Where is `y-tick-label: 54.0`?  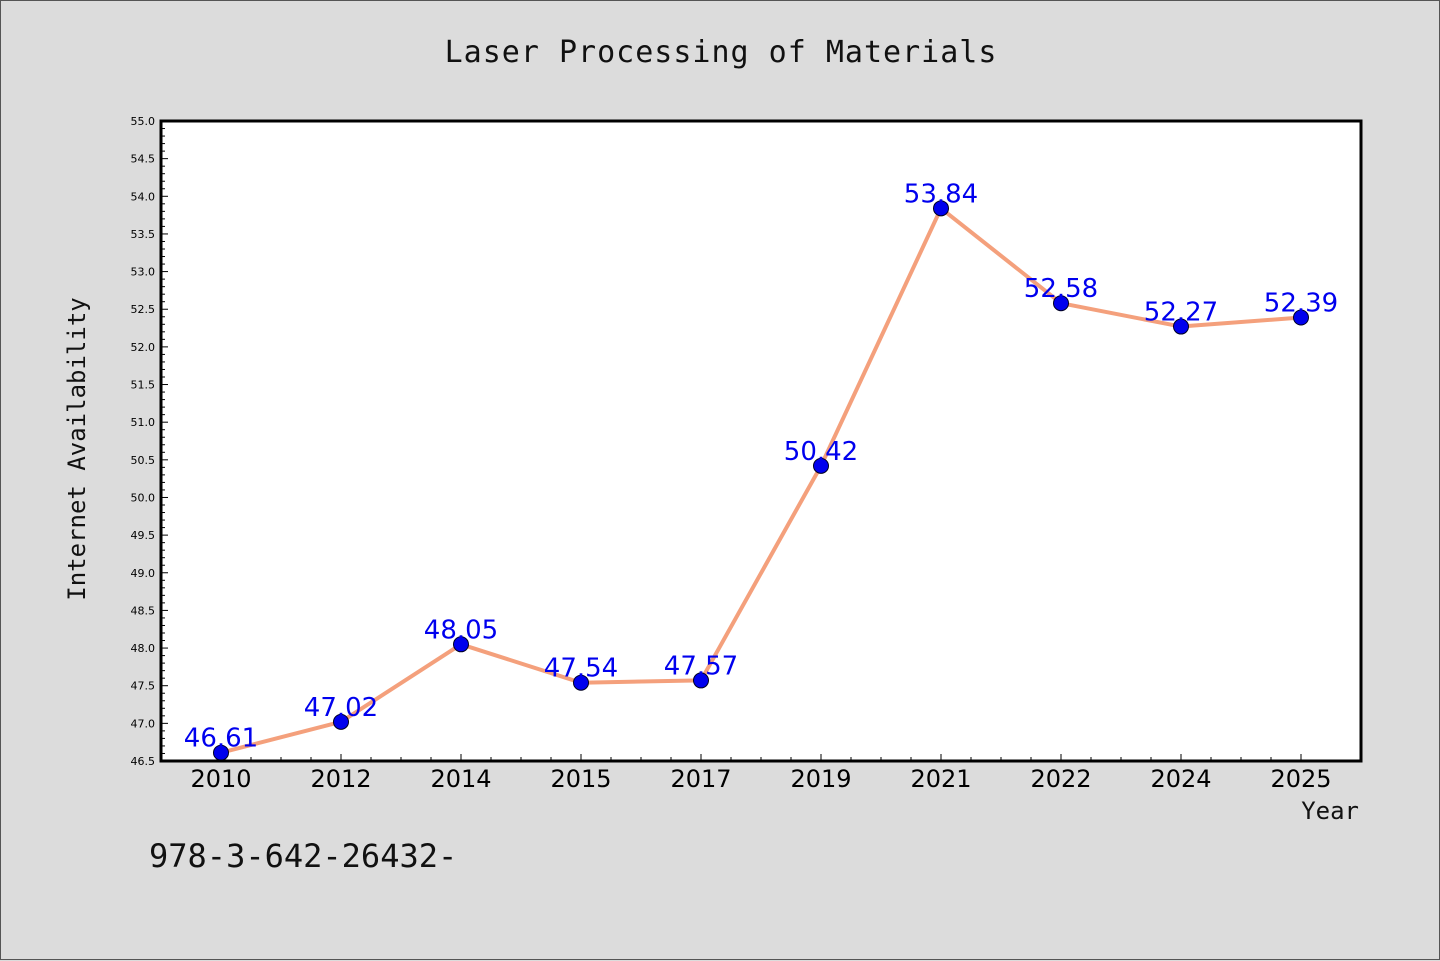
y-tick-label: 54.0 is located at coordinates (143, 196).